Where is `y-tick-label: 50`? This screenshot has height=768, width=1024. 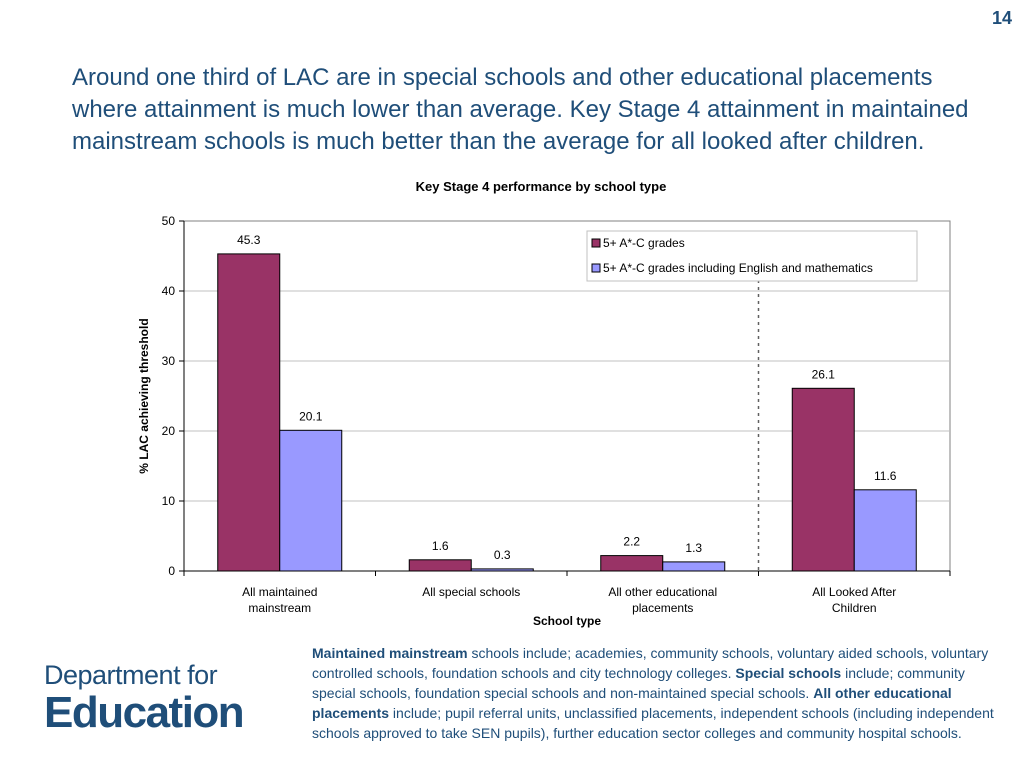
y-tick-label: 50 is located at coordinates (169, 221).